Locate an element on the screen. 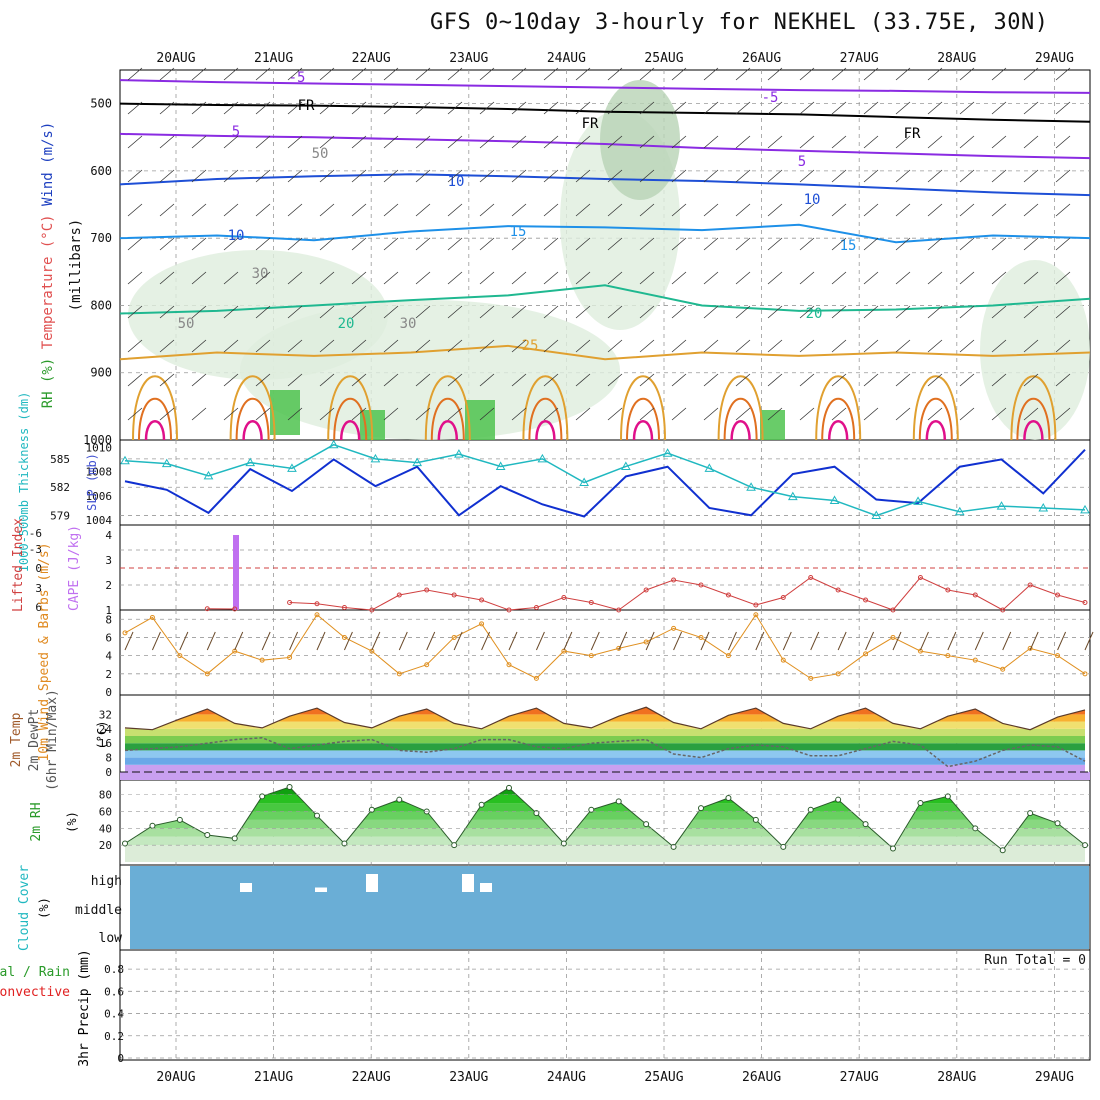 This screenshot has width=1100, height=1100. temp-band-below-zero is located at coordinates (605, 776).